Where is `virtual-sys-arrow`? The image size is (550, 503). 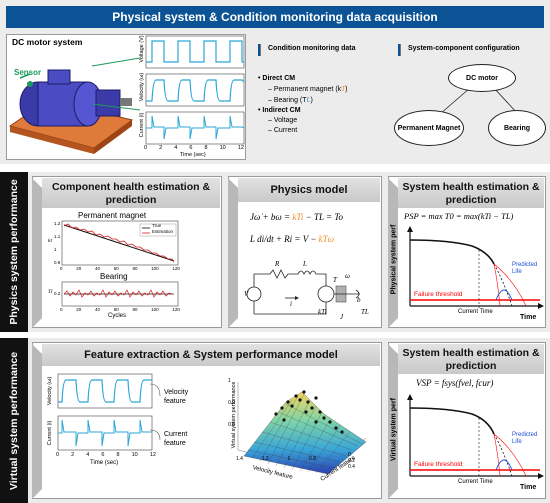 virtual-sys-arrow is located at coordinates (393, 421).